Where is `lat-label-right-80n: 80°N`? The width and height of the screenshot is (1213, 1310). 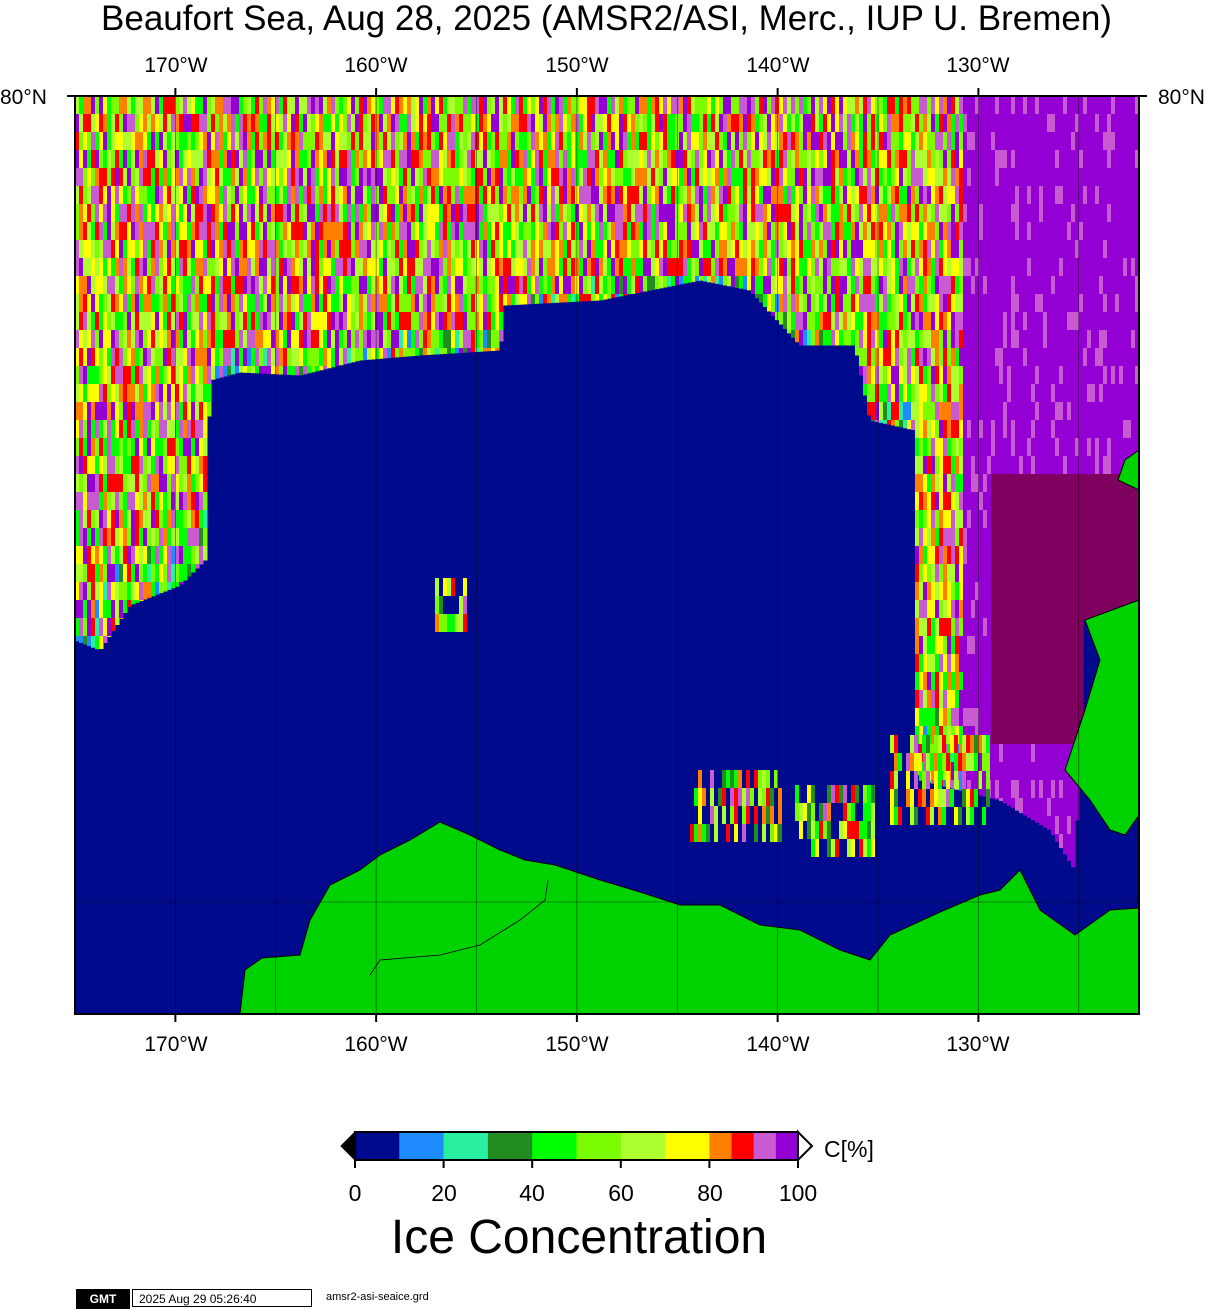
lat-label-right-80n: 80°N is located at coordinates (1181, 97).